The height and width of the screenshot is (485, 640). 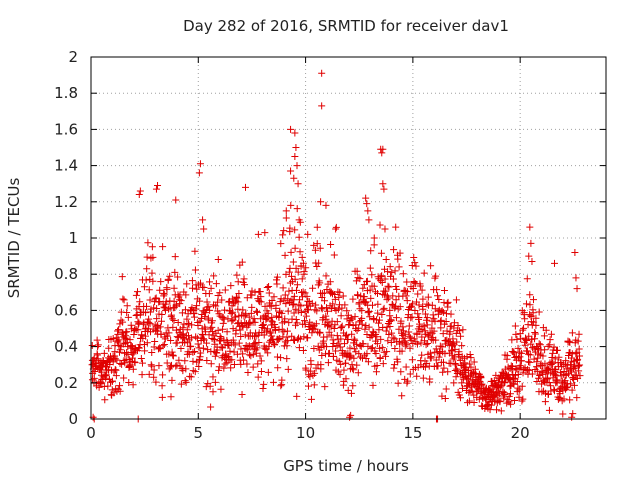 I want to click on y-tick-label: 1.8, so click(x=66, y=93).